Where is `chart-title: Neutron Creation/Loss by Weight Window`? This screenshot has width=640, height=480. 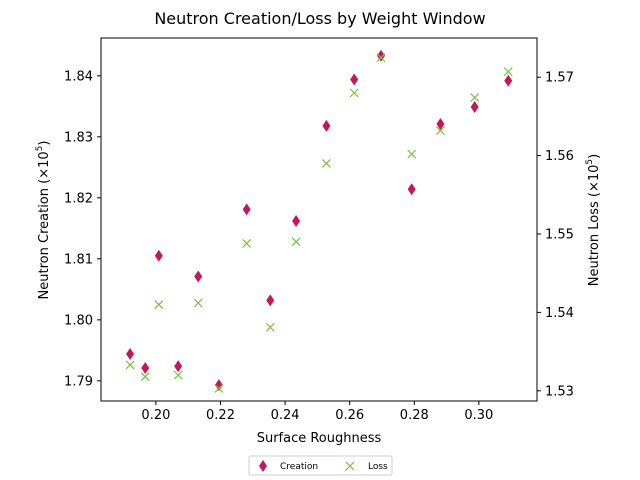 chart-title: Neutron Creation/Loss by Weight Window is located at coordinates (319, 18).